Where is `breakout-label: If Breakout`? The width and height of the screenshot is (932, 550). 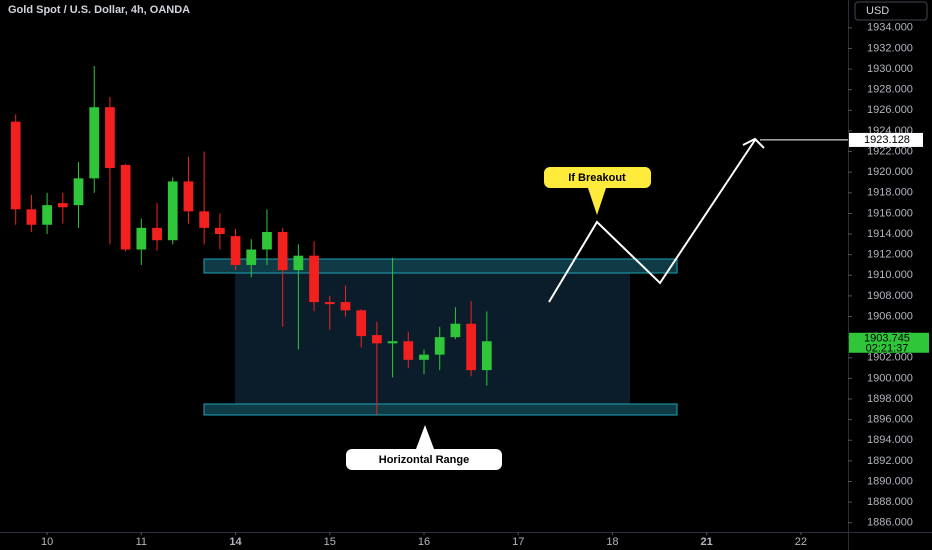
breakout-label: If Breakout is located at coordinates (597, 178).